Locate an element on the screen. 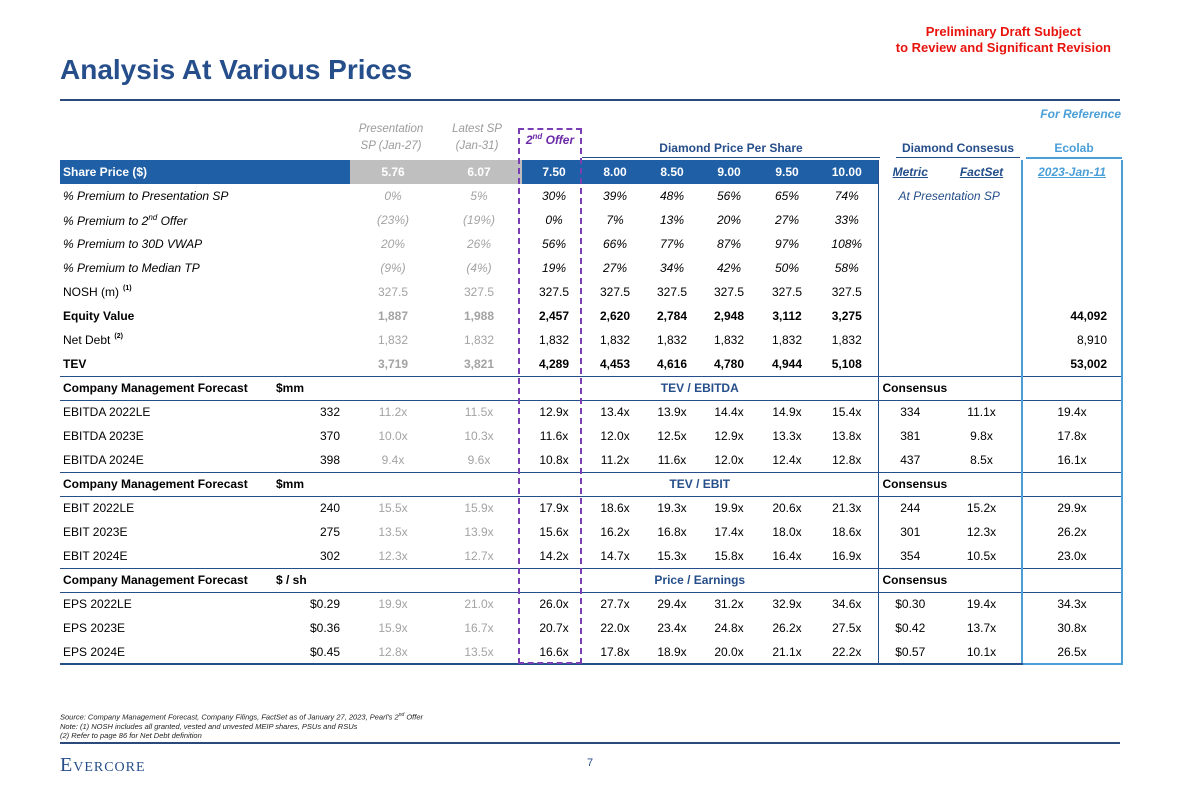  multiple-value: 9.6x is located at coordinates (479, 459).